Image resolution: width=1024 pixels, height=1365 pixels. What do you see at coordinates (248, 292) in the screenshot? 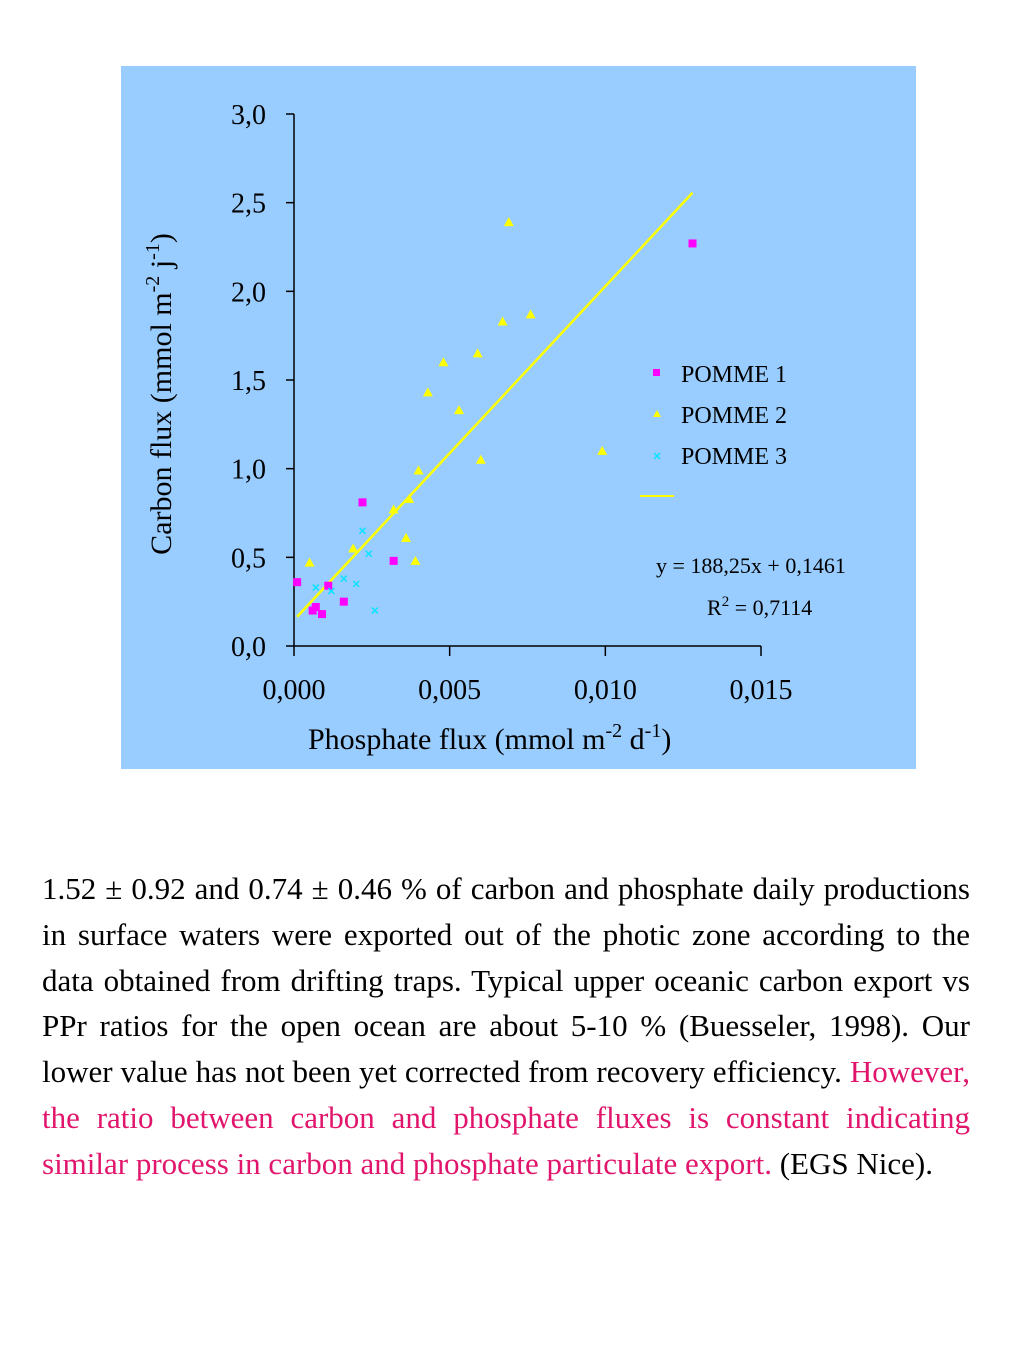
I see `y-tick-label: 2,0` at bounding box center [248, 292].